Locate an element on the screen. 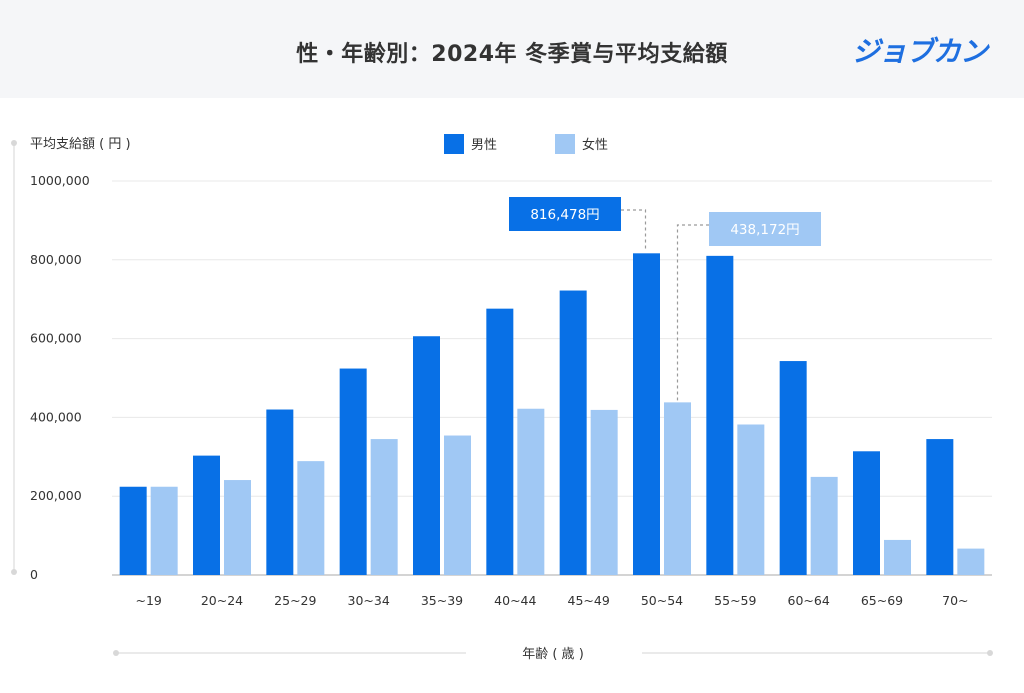 The height and width of the screenshot is (693, 1024). x-tick-label: 40~44 is located at coordinates (515, 600).